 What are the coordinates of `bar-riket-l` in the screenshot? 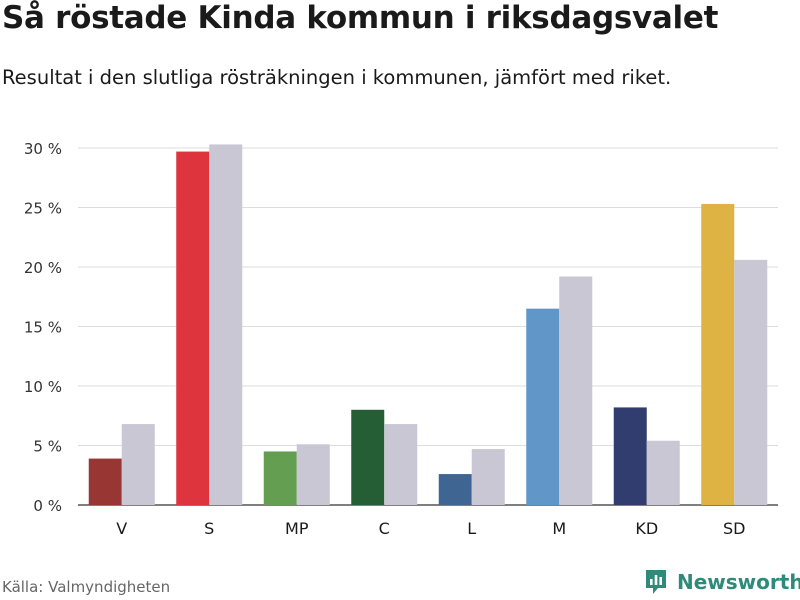 It's located at (488, 477).